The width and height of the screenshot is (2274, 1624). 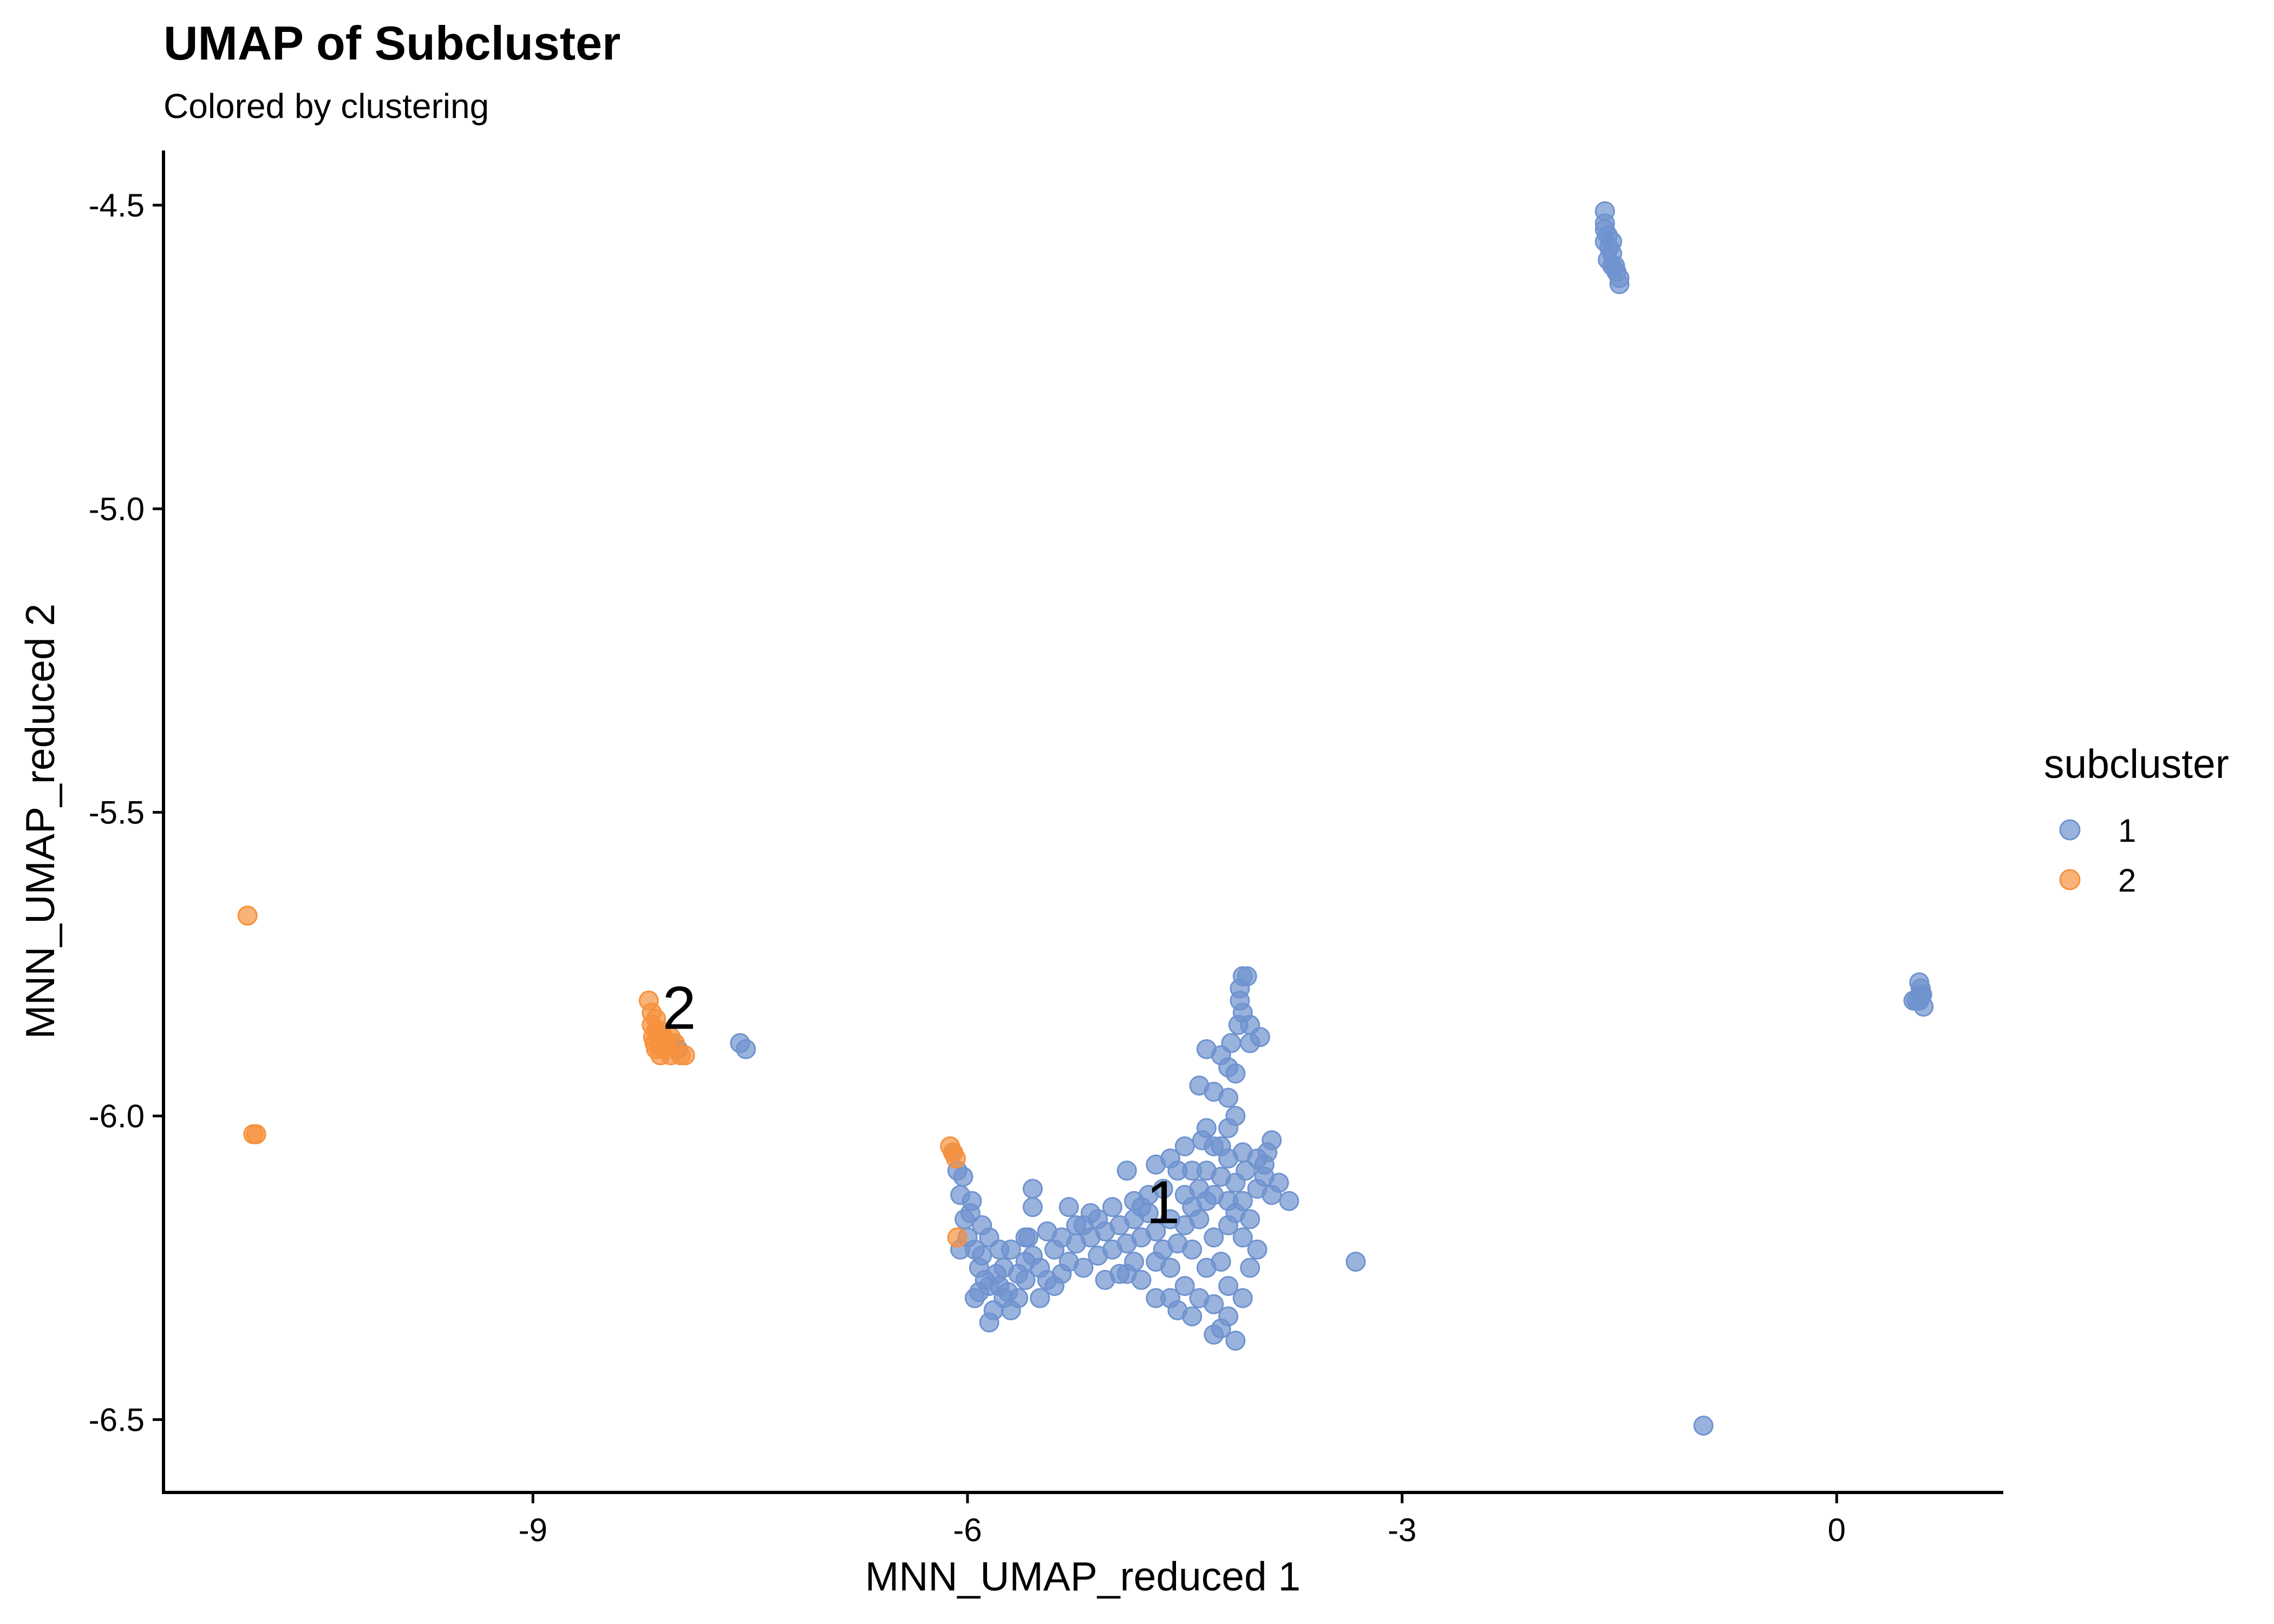 What do you see at coordinates (117, 509) in the screenshot?
I see `y-tick-label: -5.0` at bounding box center [117, 509].